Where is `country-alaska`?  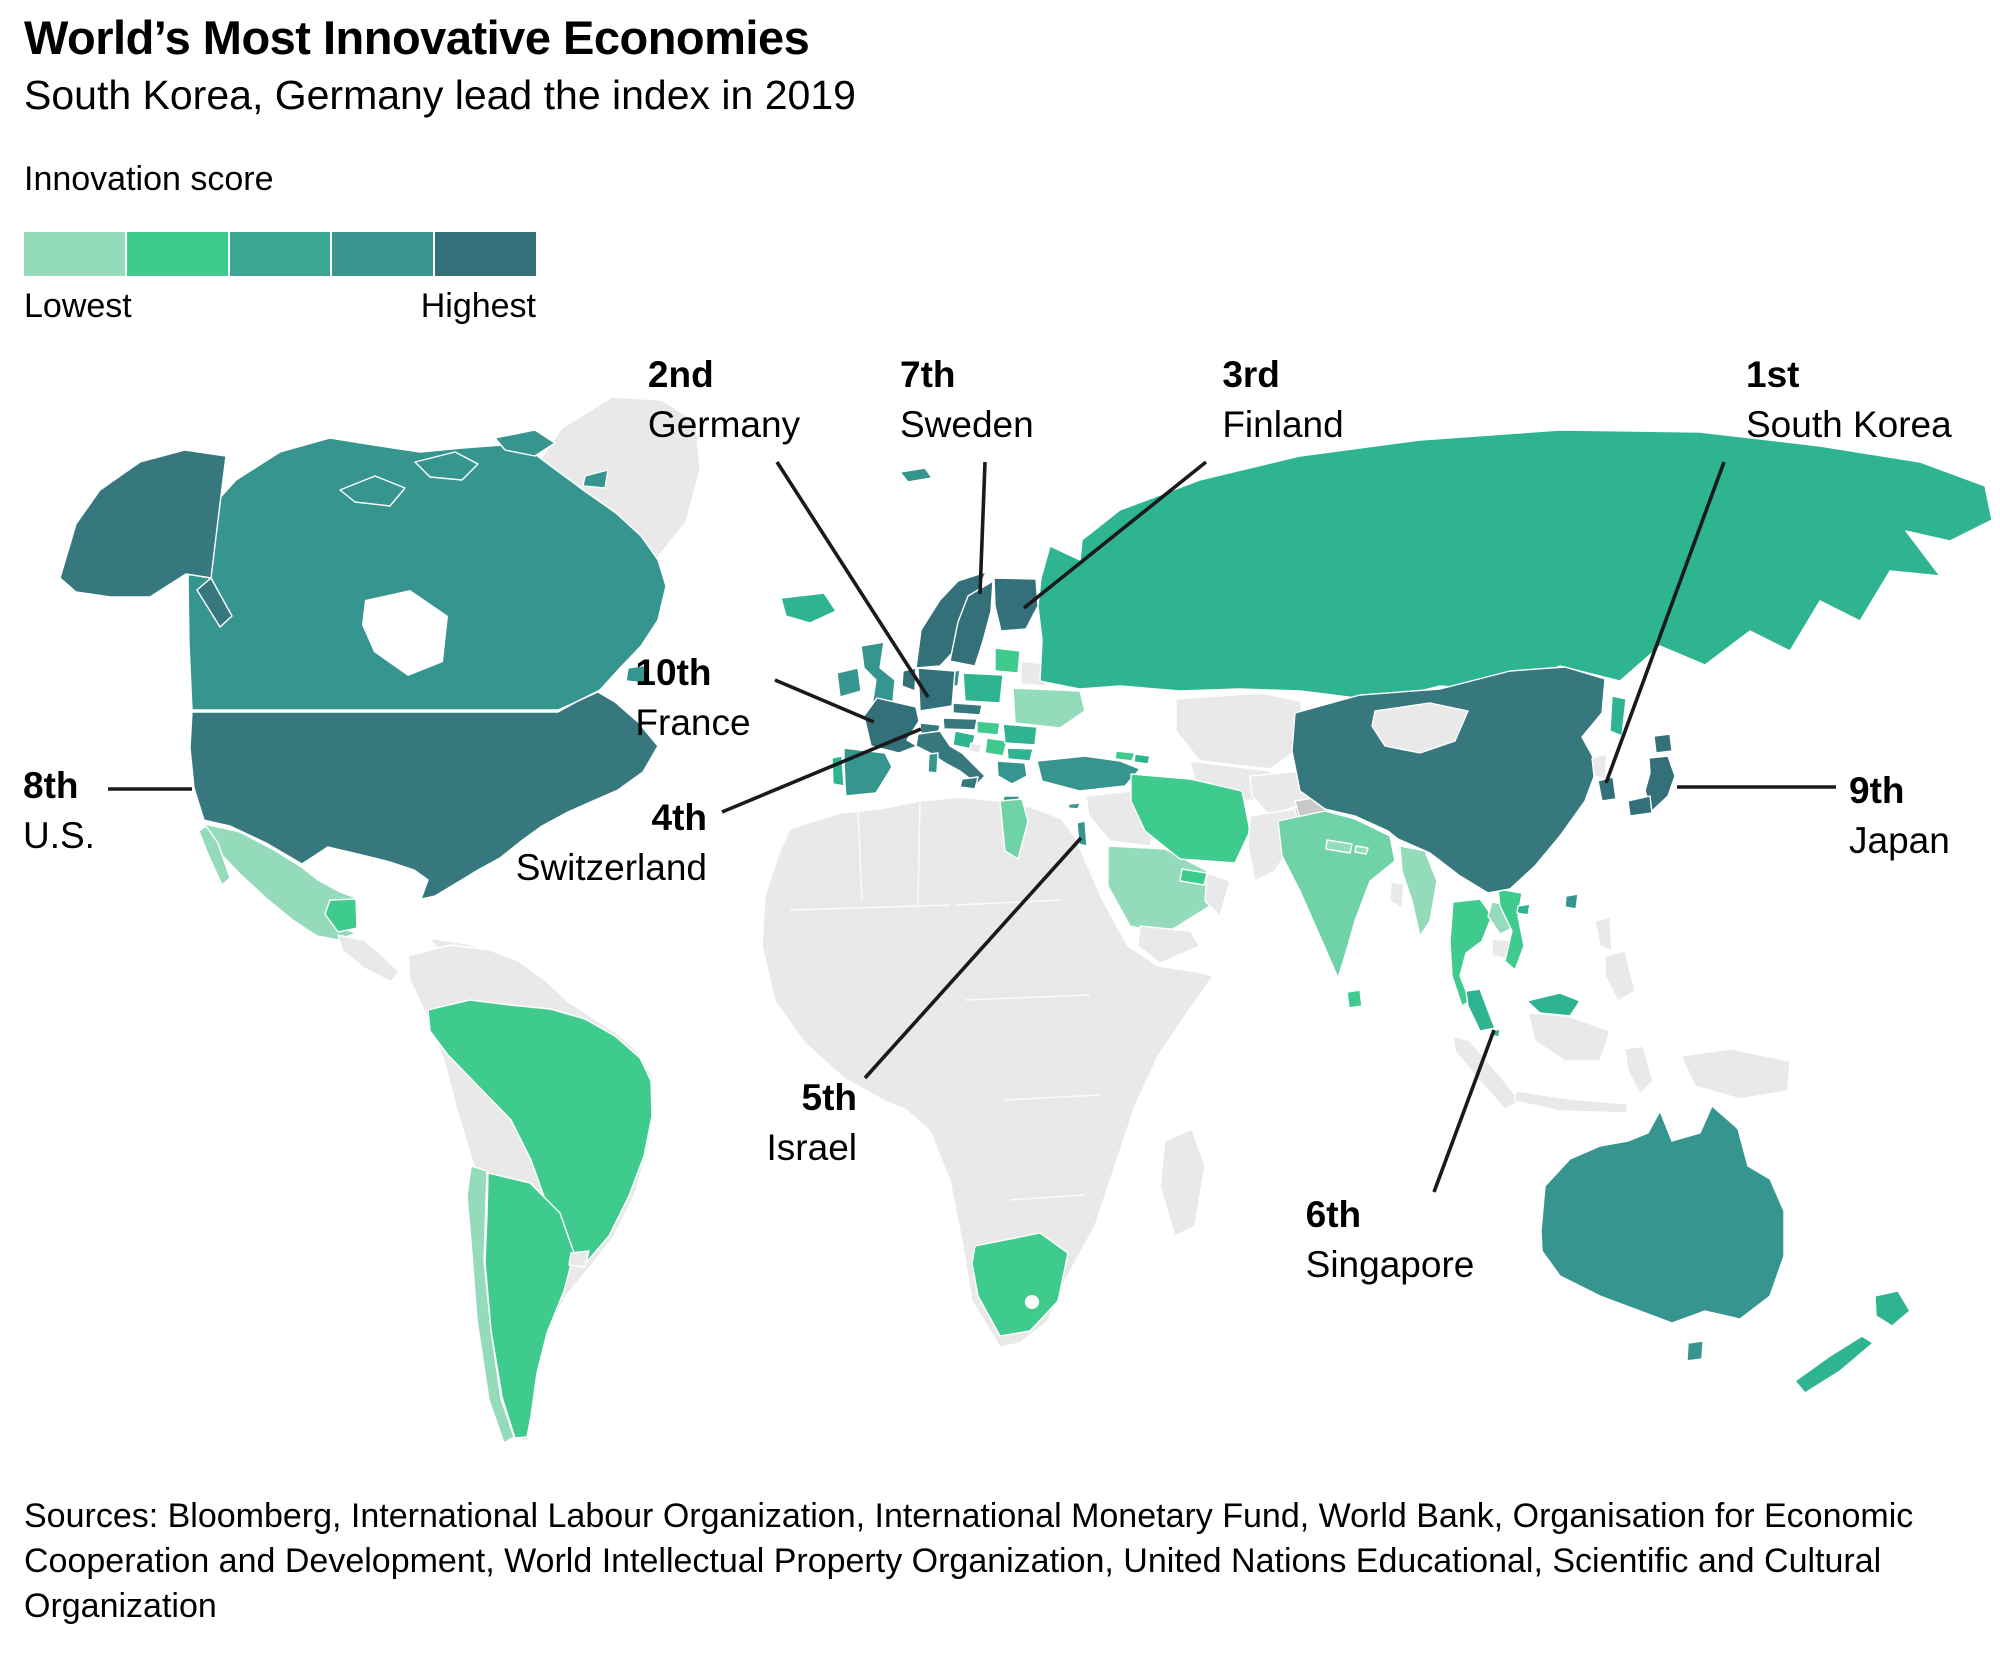
country-alaska is located at coordinates (143, 523).